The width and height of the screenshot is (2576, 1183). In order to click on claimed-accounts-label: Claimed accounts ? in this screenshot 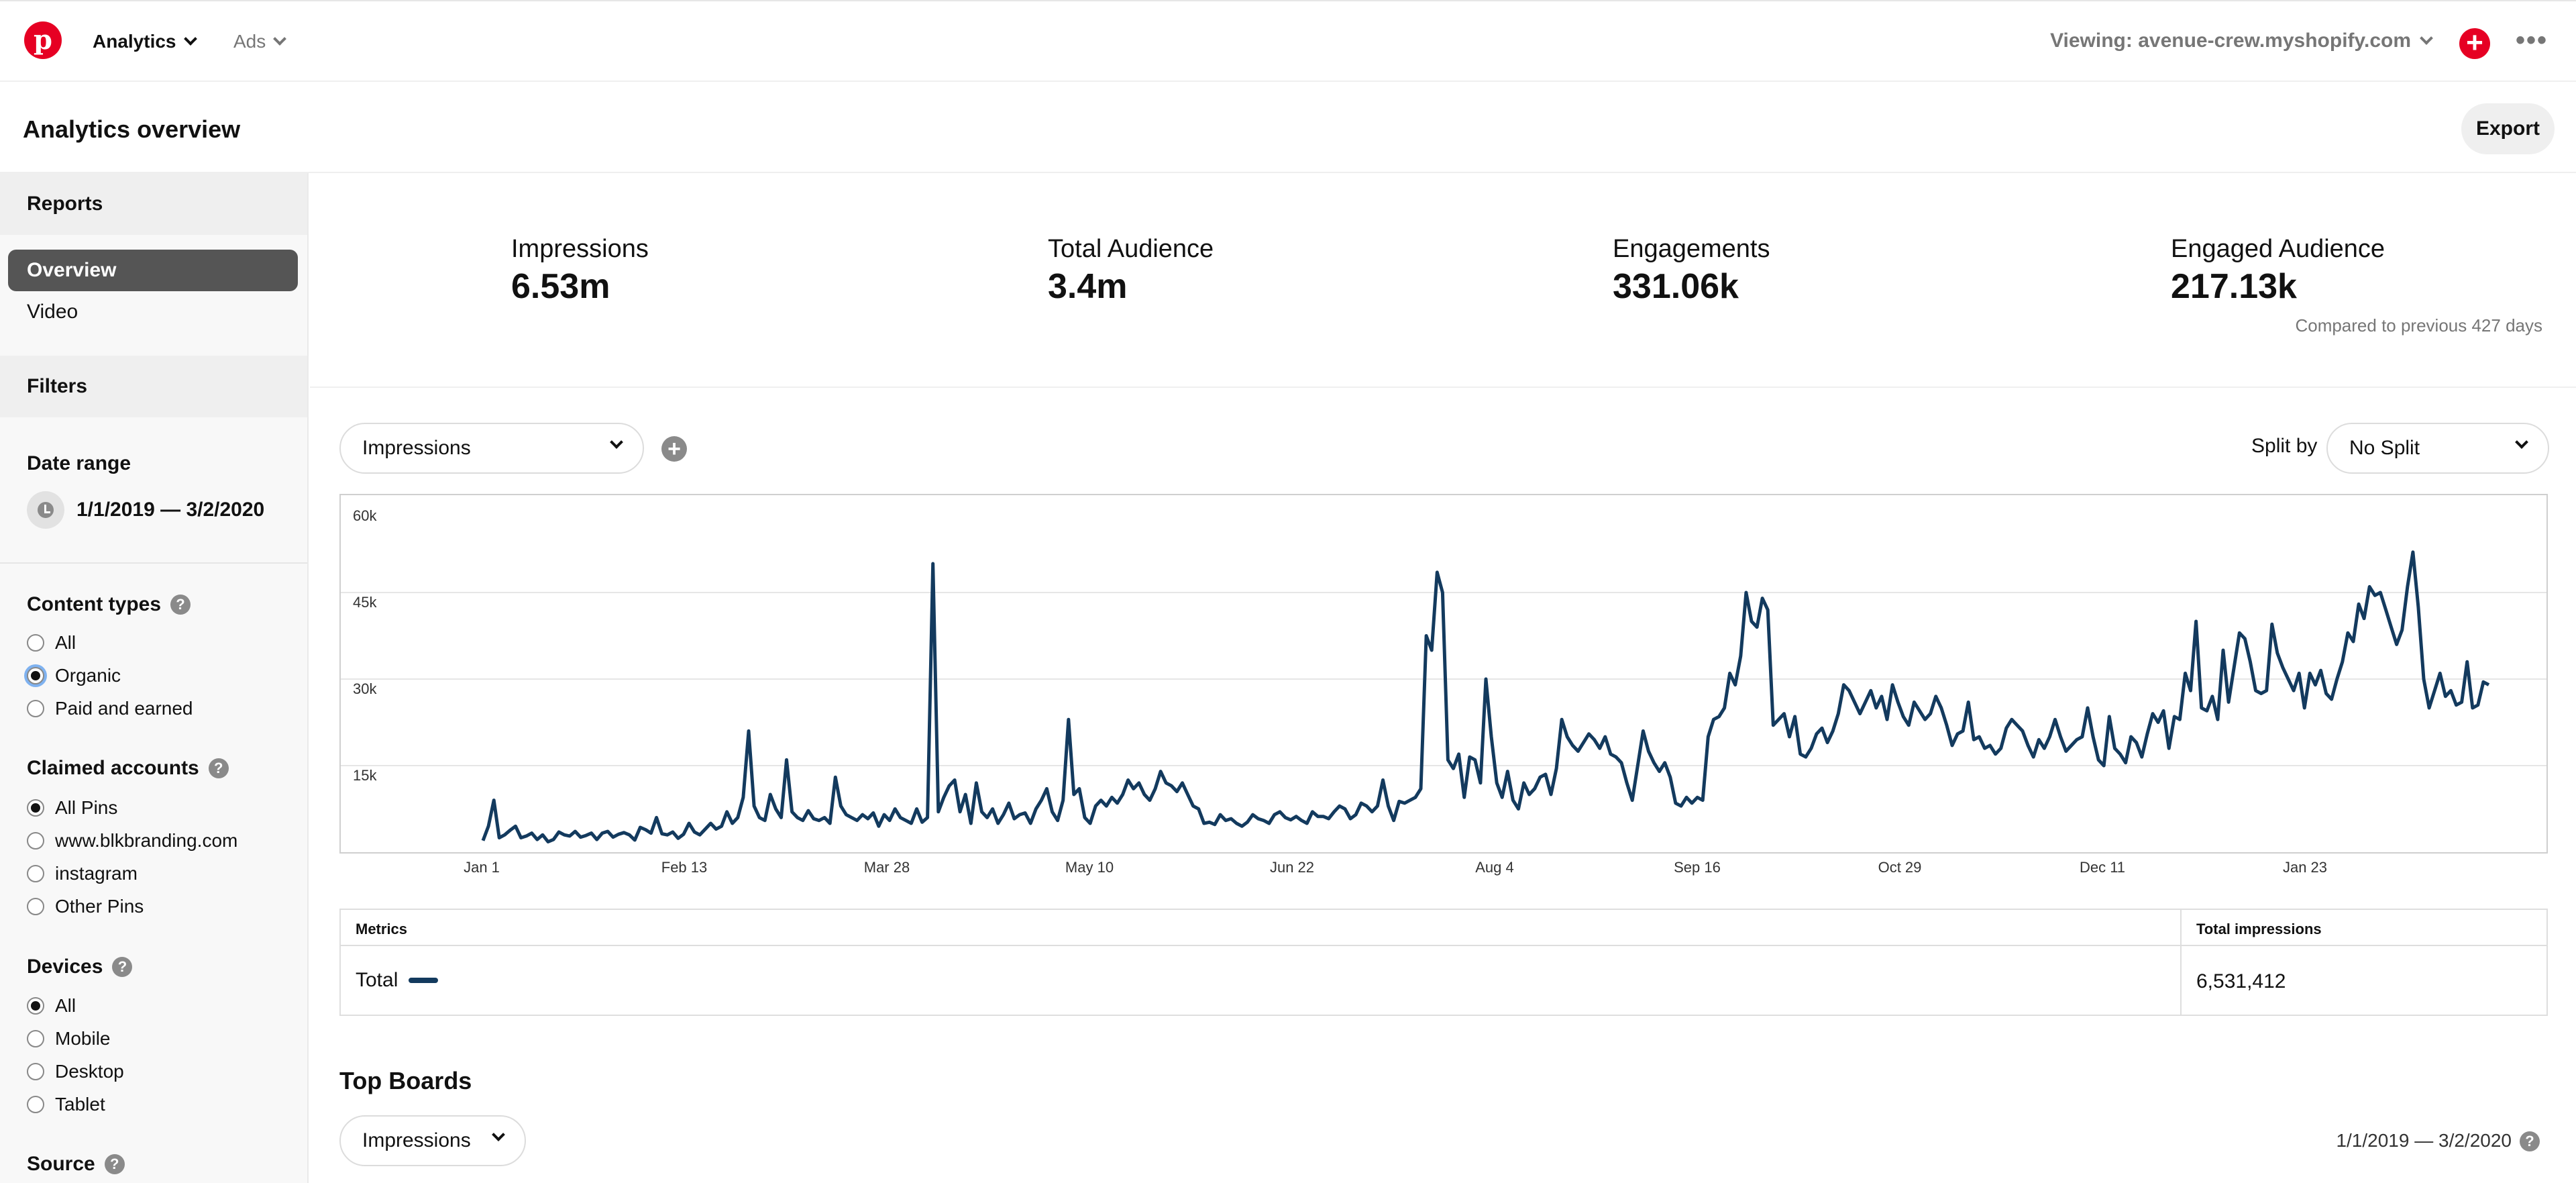, I will do `click(128, 768)`.